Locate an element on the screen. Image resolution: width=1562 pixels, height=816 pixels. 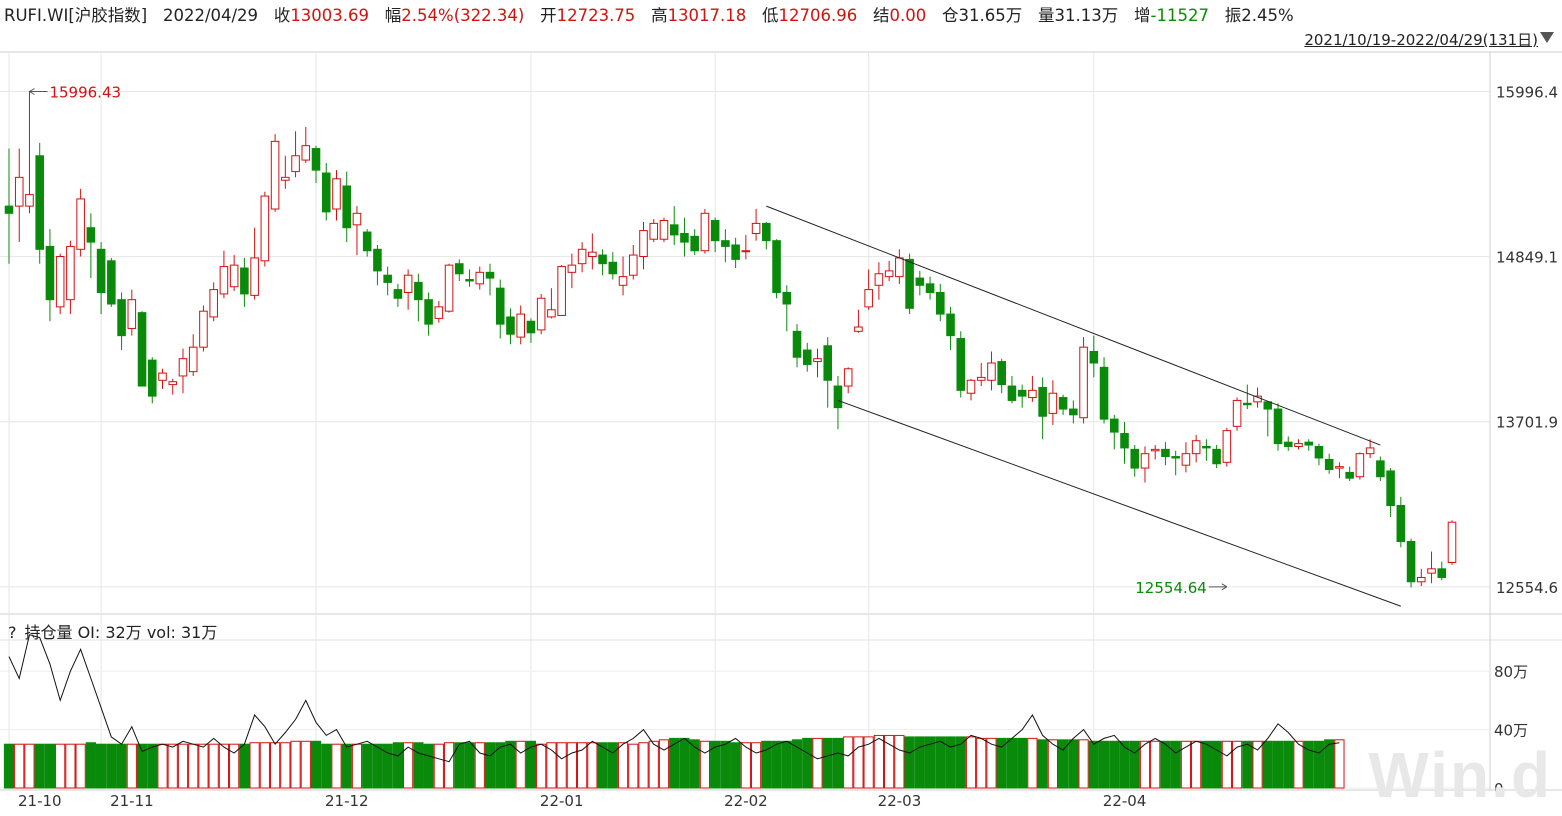
x-tick-label: 22-04 is located at coordinates (1125, 801).